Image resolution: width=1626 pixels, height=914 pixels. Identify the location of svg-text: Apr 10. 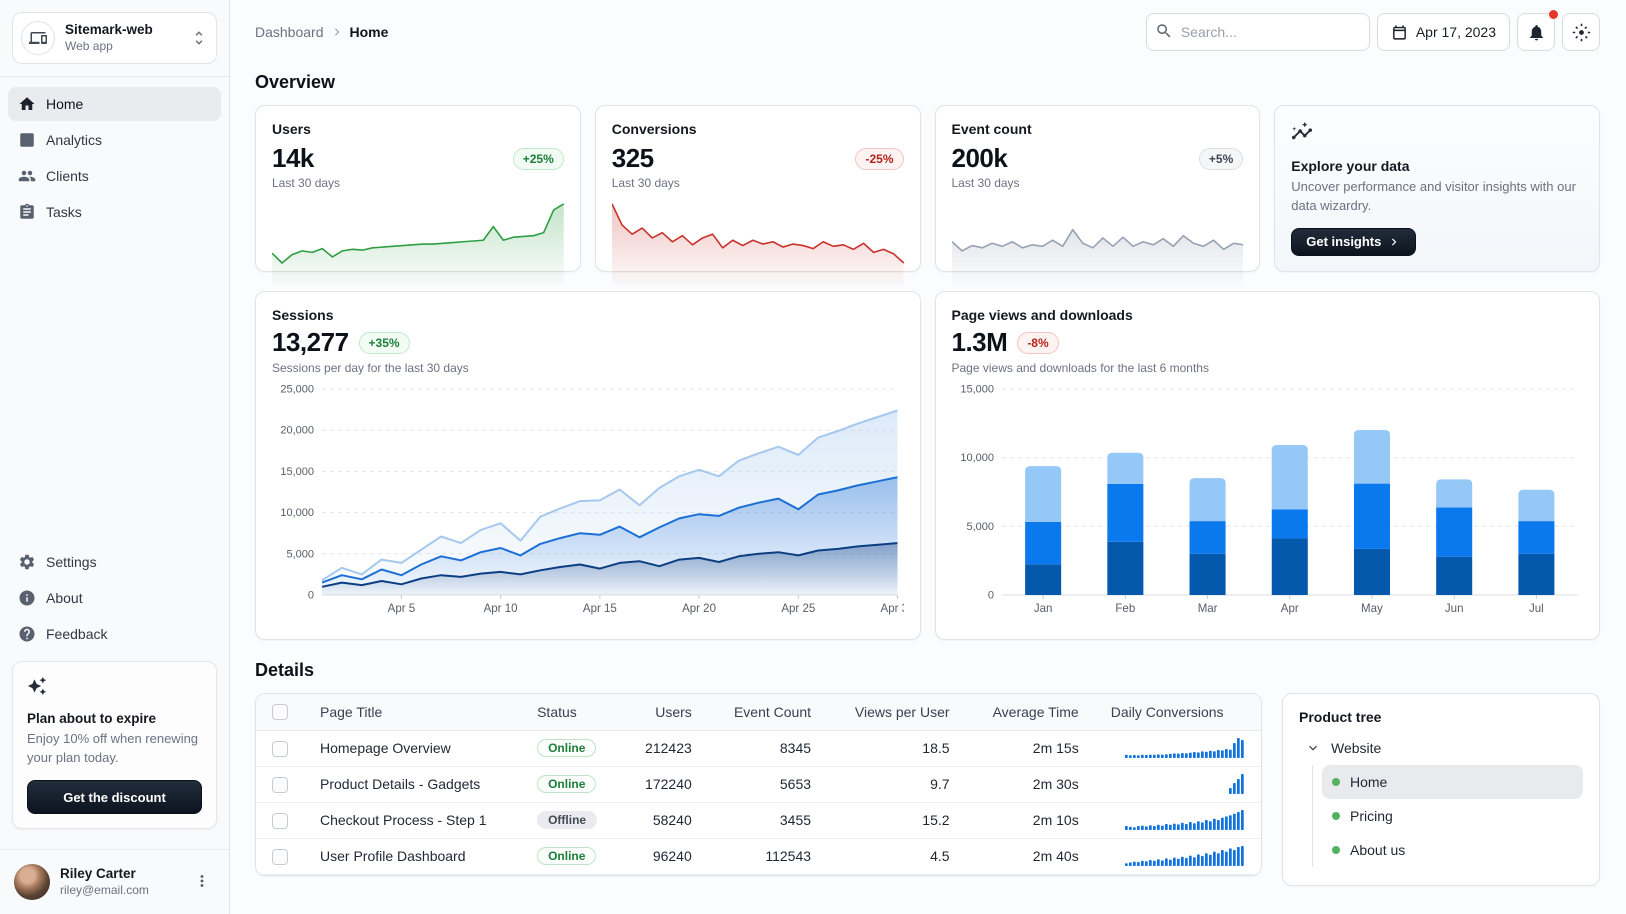
(501, 609).